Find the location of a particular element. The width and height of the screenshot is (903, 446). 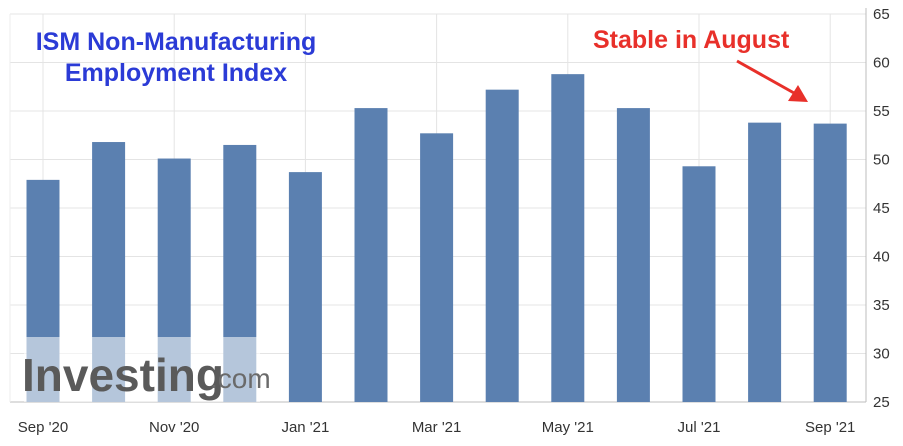

x-tick-label: Jan '21 is located at coordinates (305, 427).